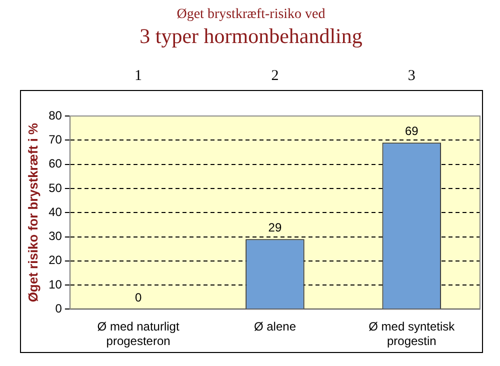 The image size is (500, 366). What do you see at coordinates (55, 163) in the screenshot?
I see `y-tick-label: 60` at bounding box center [55, 163].